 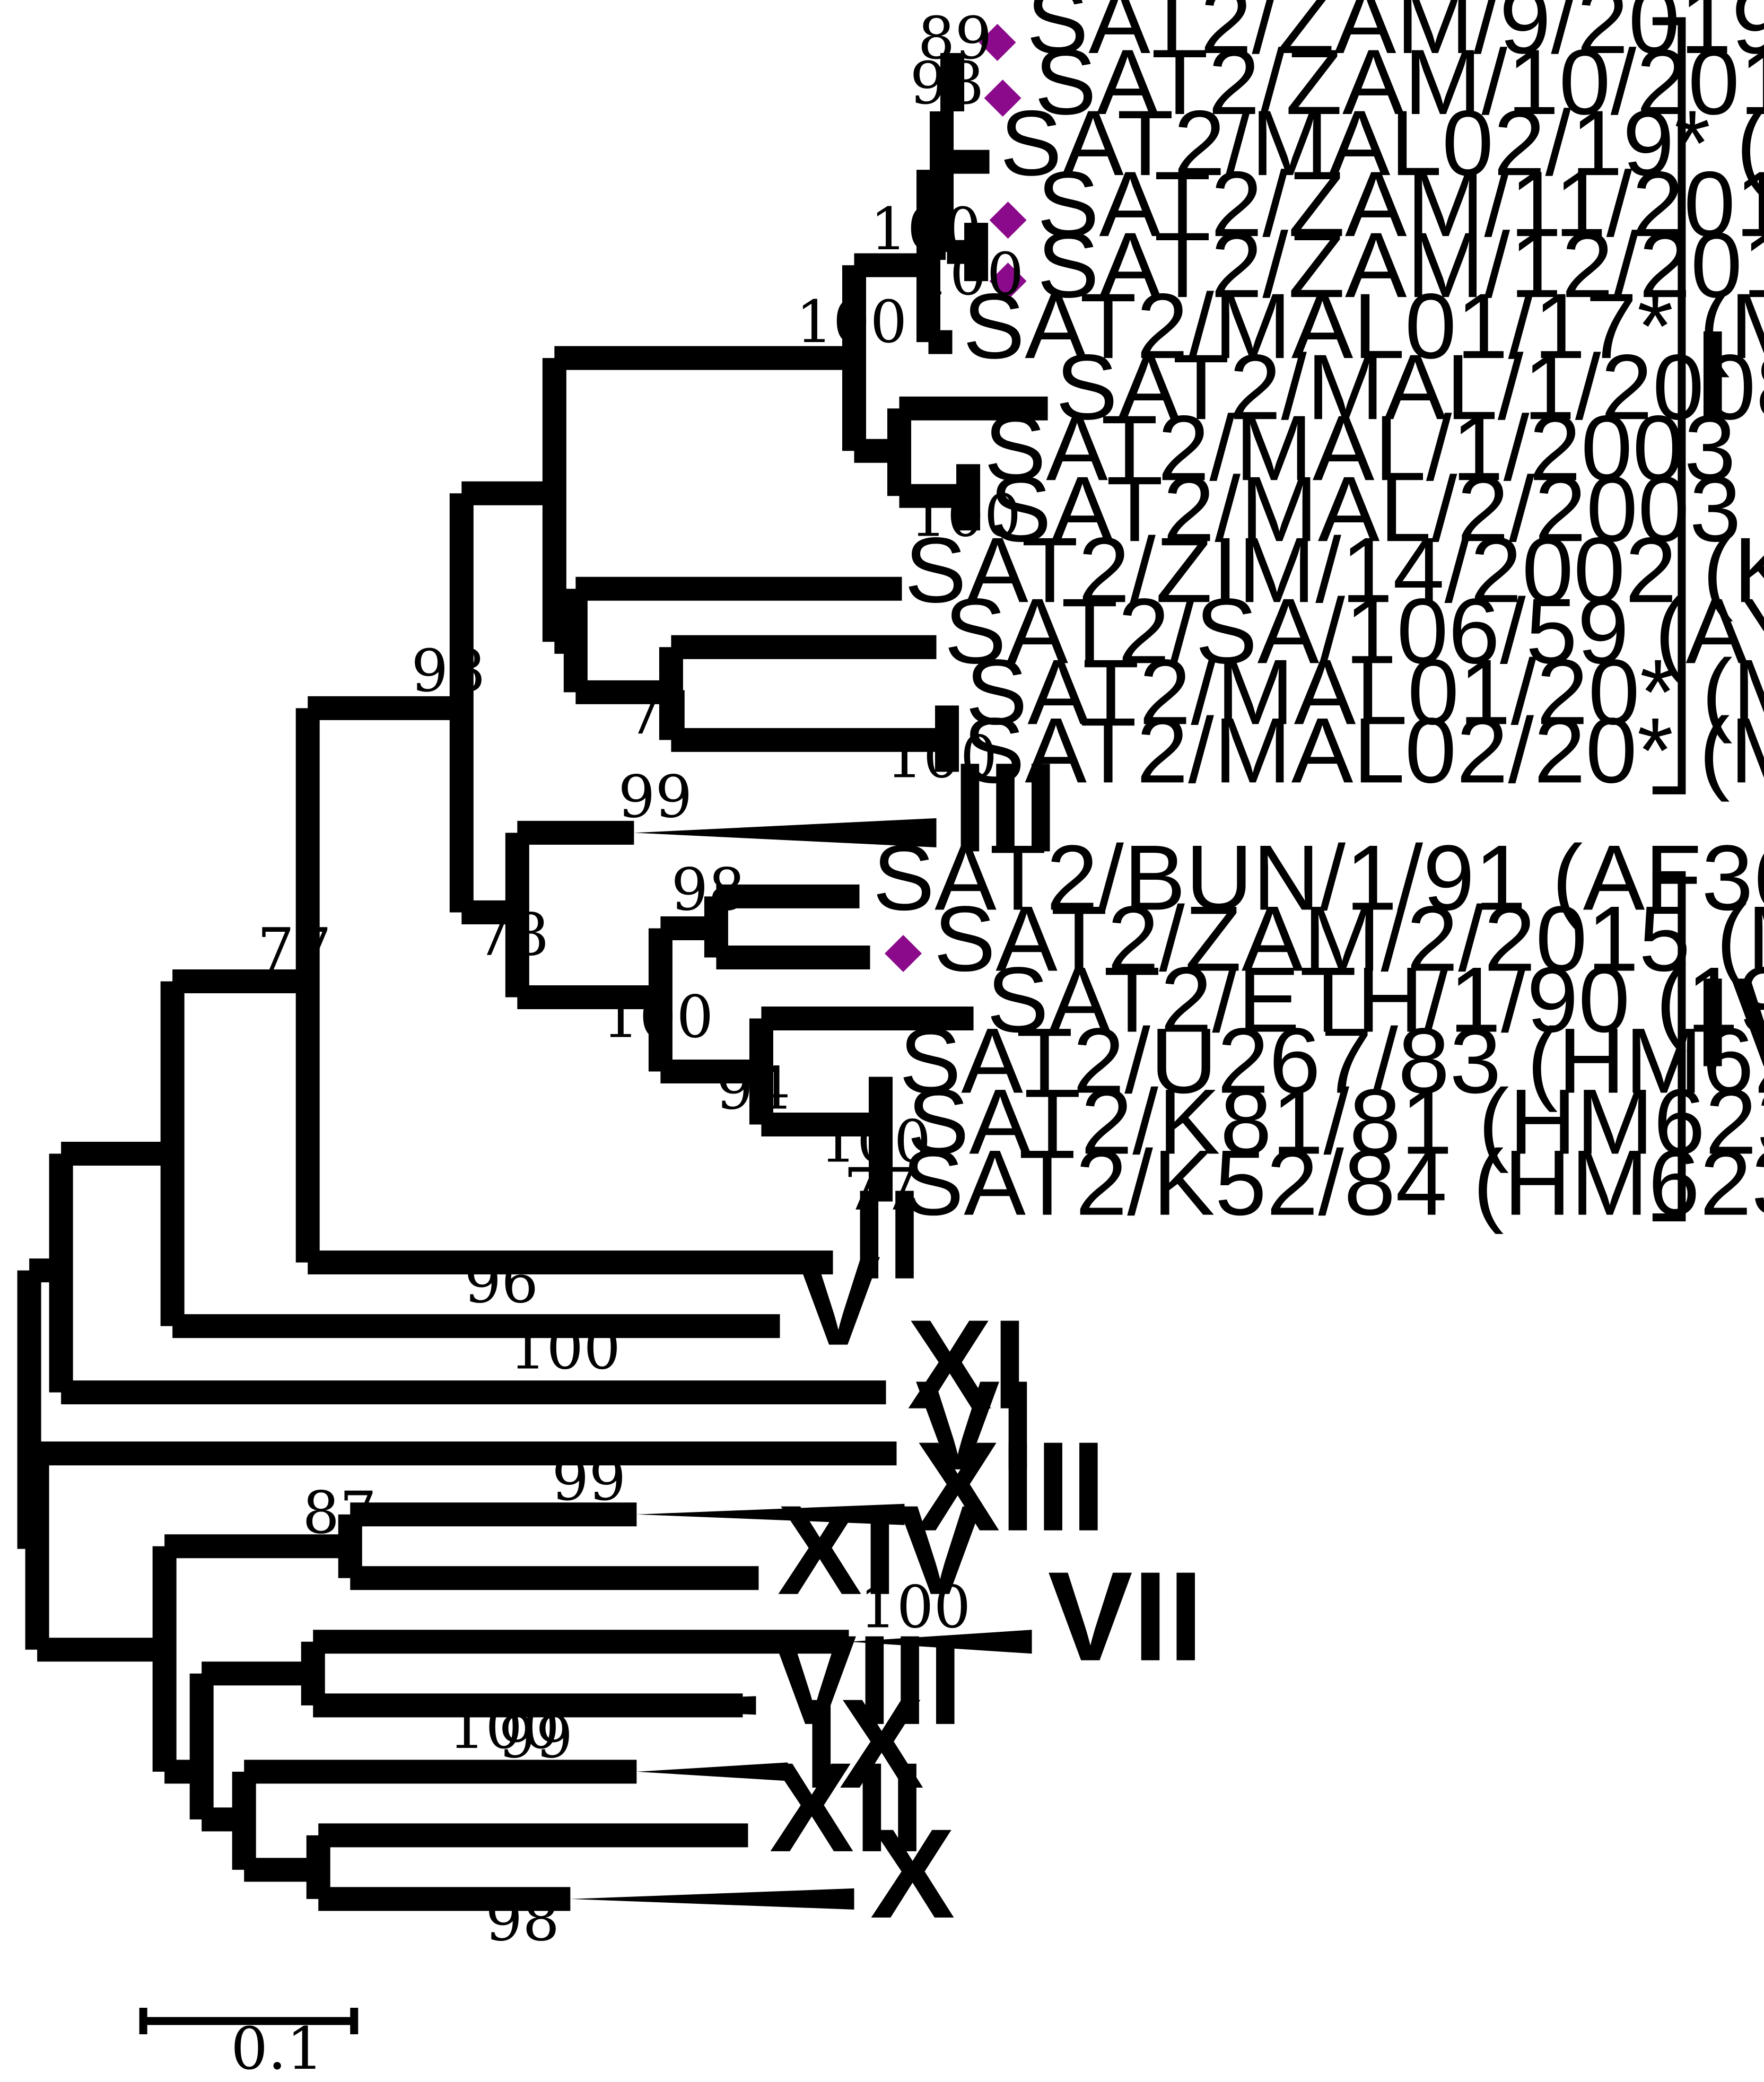 I want to click on taxon-label: SAT2/ZAM/11/2019 (MZ486076), so click(x=1401, y=204).